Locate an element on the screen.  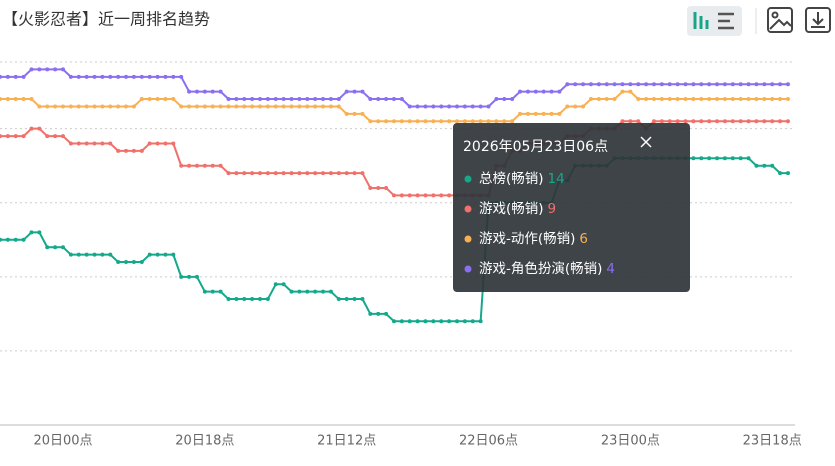
tooltip-value: 6 is located at coordinates (583, 239).